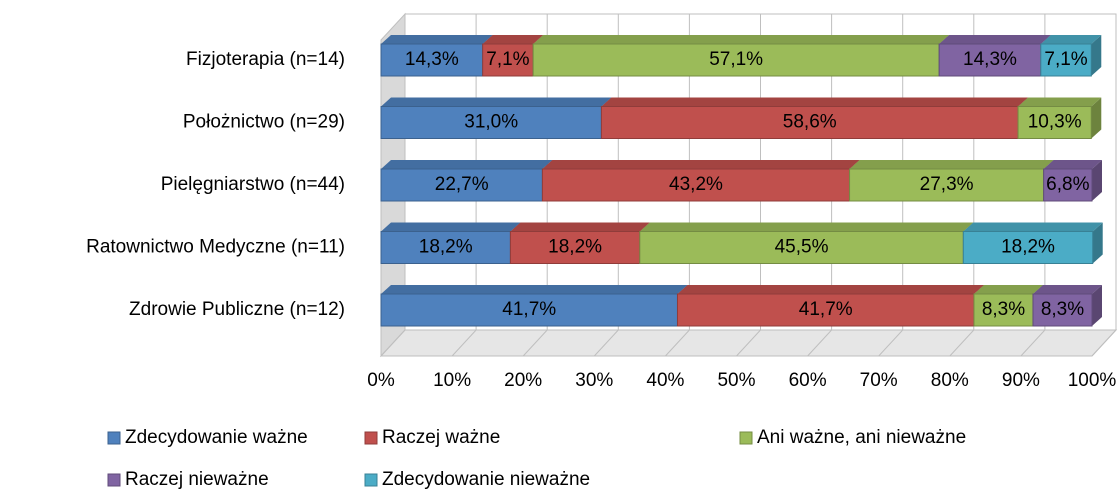 The height and width of the screenshot is (493, 1119). Describe the element at coordinates (216, 437) in the screenshot. I see `legend-label: Zdecydowanie ważne` at that location.